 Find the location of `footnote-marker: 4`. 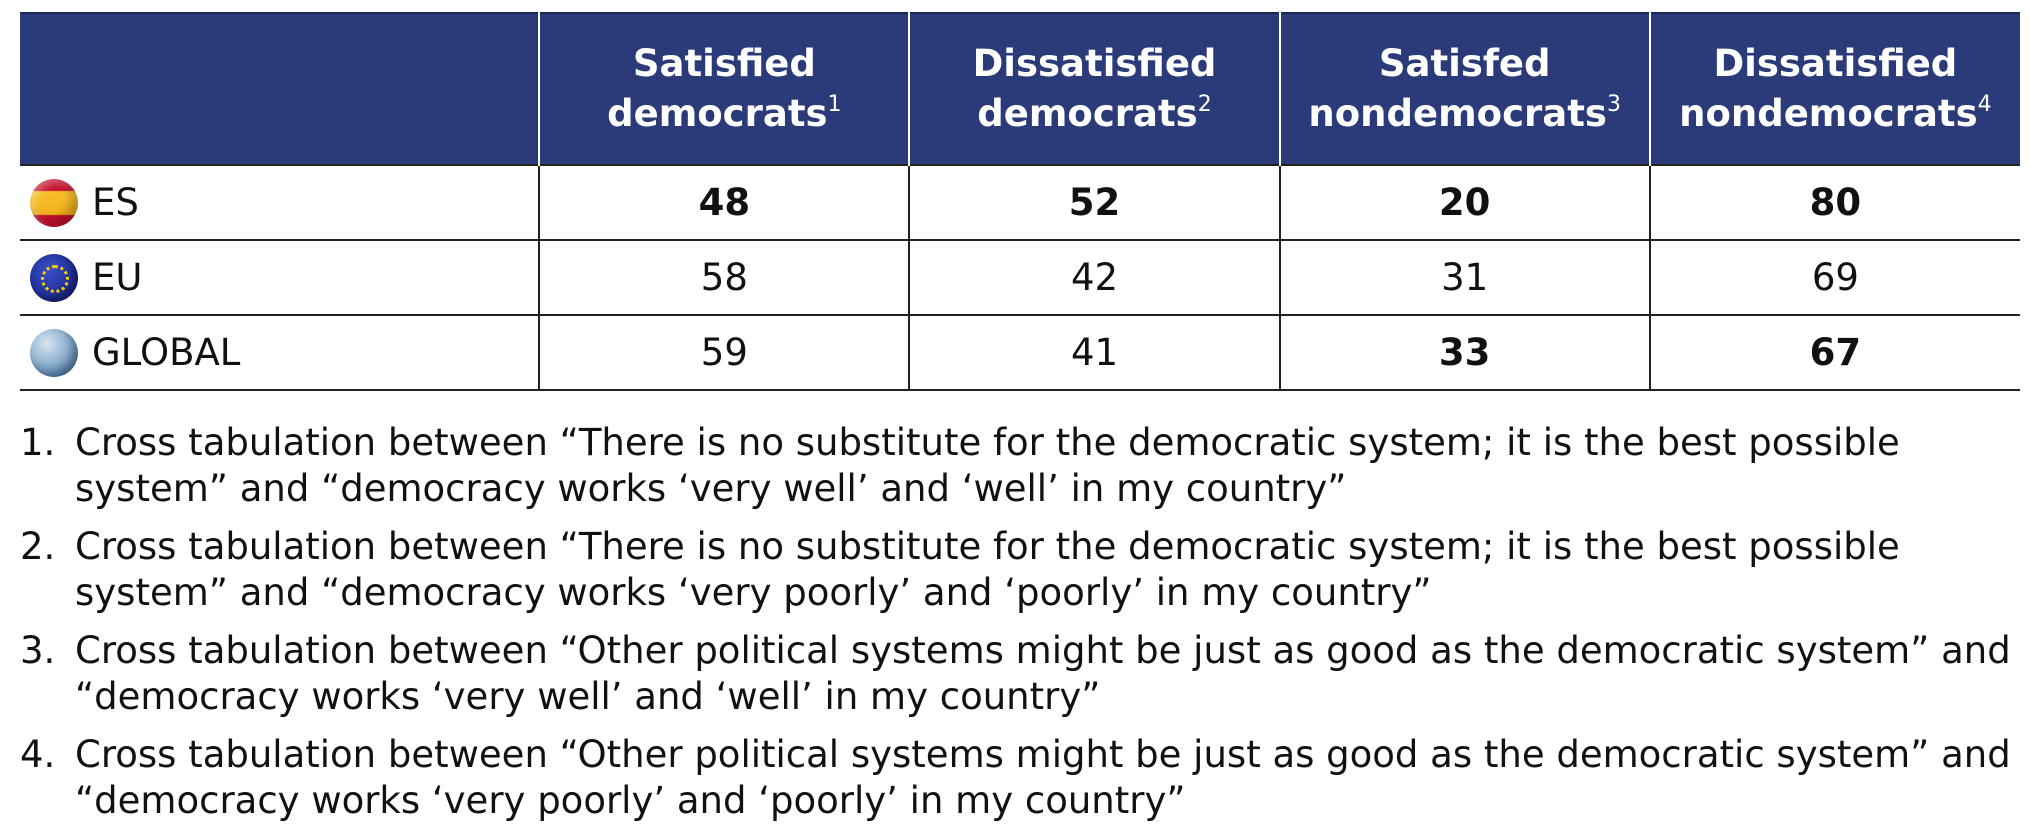

footnote-marker: 4 is located at coordinates (1984, 104).